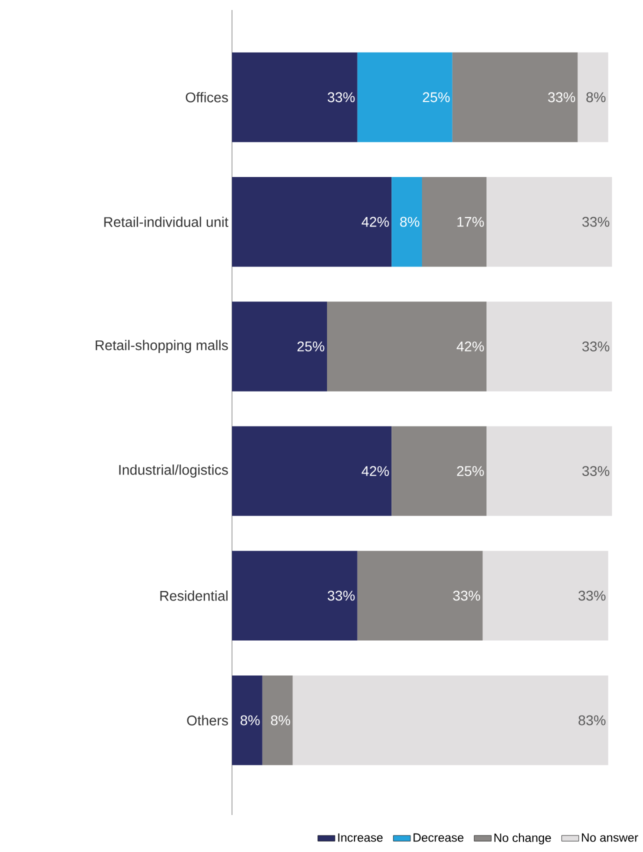 The width and height of the screenshot is (643, 852). I want to click on data-label: 83%, so click(592, 720).